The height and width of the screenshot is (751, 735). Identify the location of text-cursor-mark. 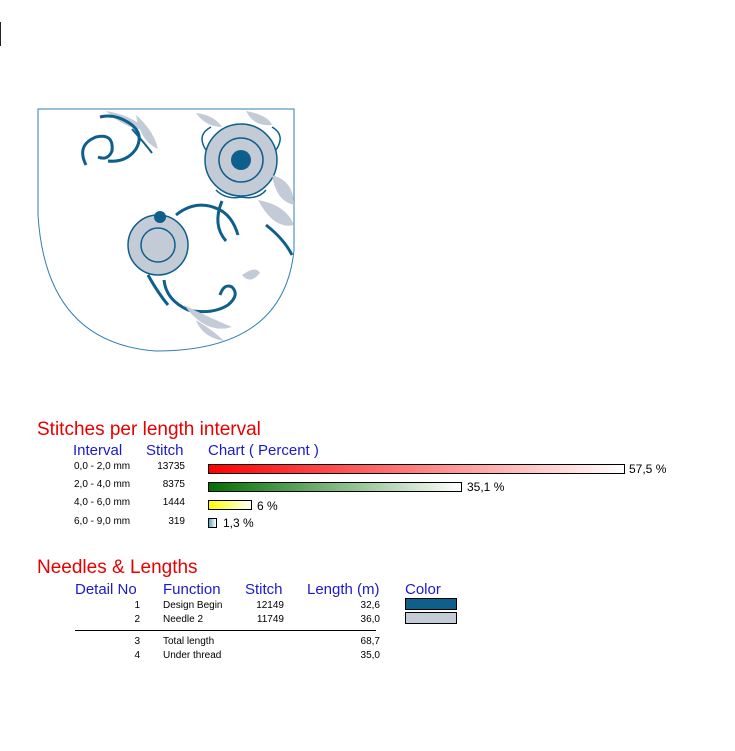
(0, 34).